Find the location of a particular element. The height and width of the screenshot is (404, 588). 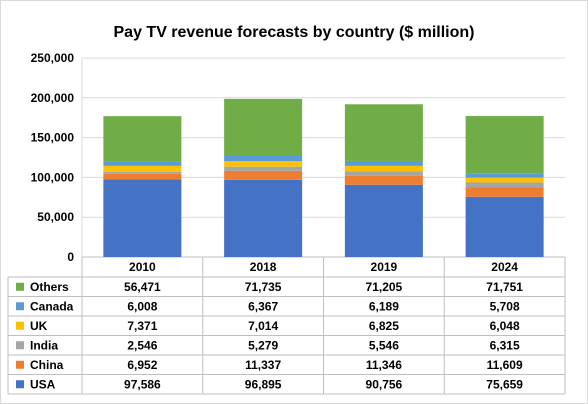

x-category-label: 2018 is located at coordinates (263, 267).